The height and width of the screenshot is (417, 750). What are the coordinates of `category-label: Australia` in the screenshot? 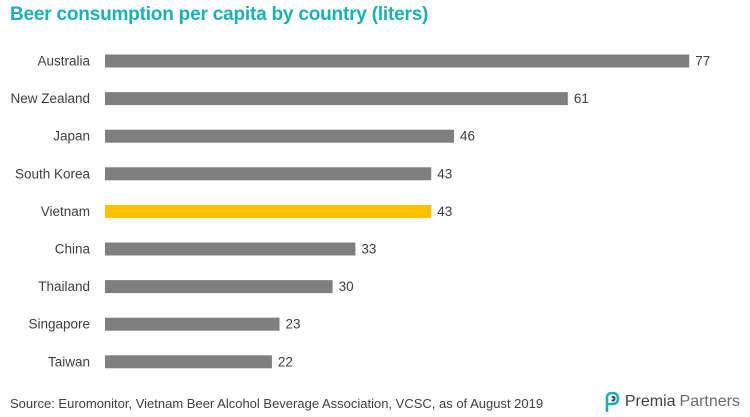 It's located at (63, 61).